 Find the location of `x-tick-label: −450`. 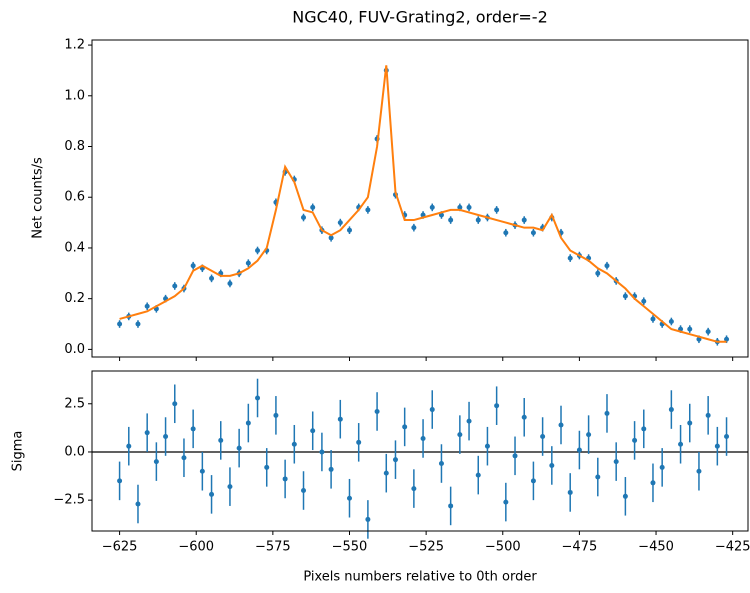

x-tick-label: −450 is located at coordinates (656, 547).